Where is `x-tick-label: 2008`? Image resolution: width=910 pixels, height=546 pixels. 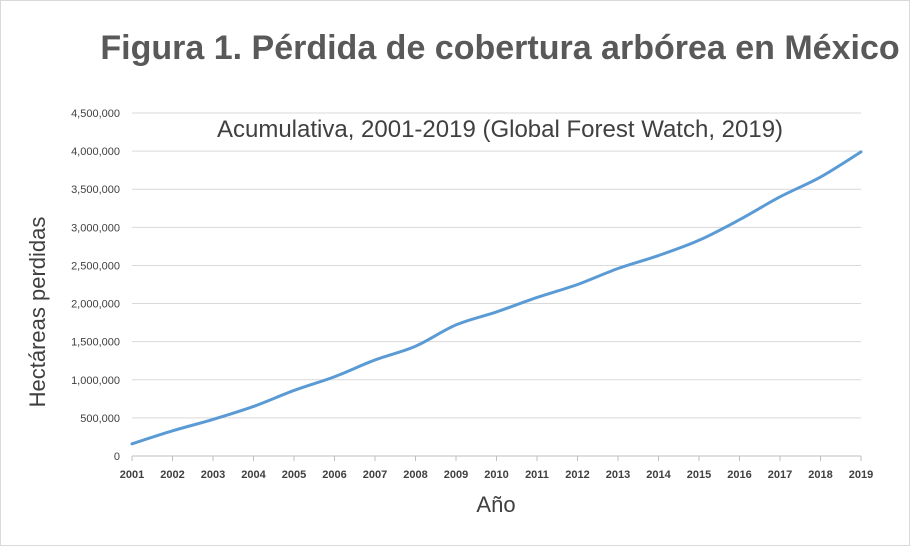 x-tick-label: 2008 is located at coordinates (415, 475).